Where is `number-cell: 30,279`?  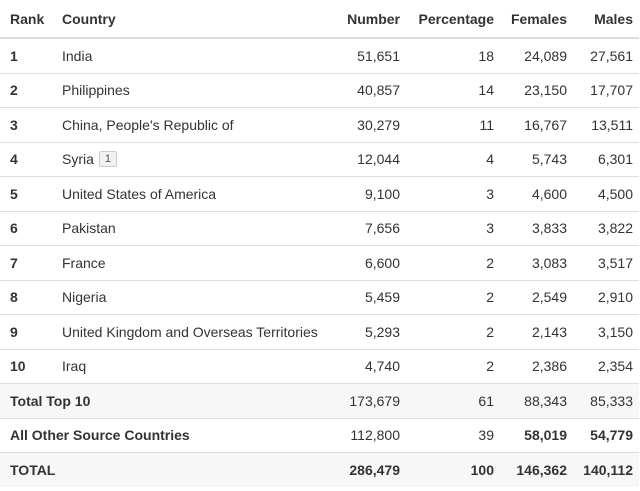
number-cell: 30,279 is located at coordinates (367, 124).